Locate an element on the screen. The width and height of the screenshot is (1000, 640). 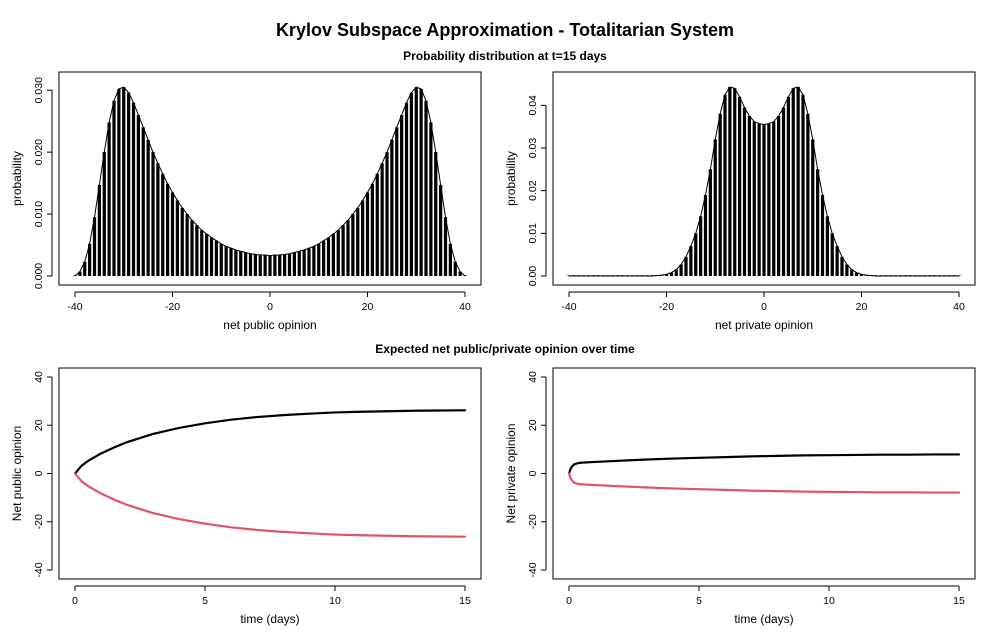
y-axis-label: Net public opinion is located at coordinates (17, 473).